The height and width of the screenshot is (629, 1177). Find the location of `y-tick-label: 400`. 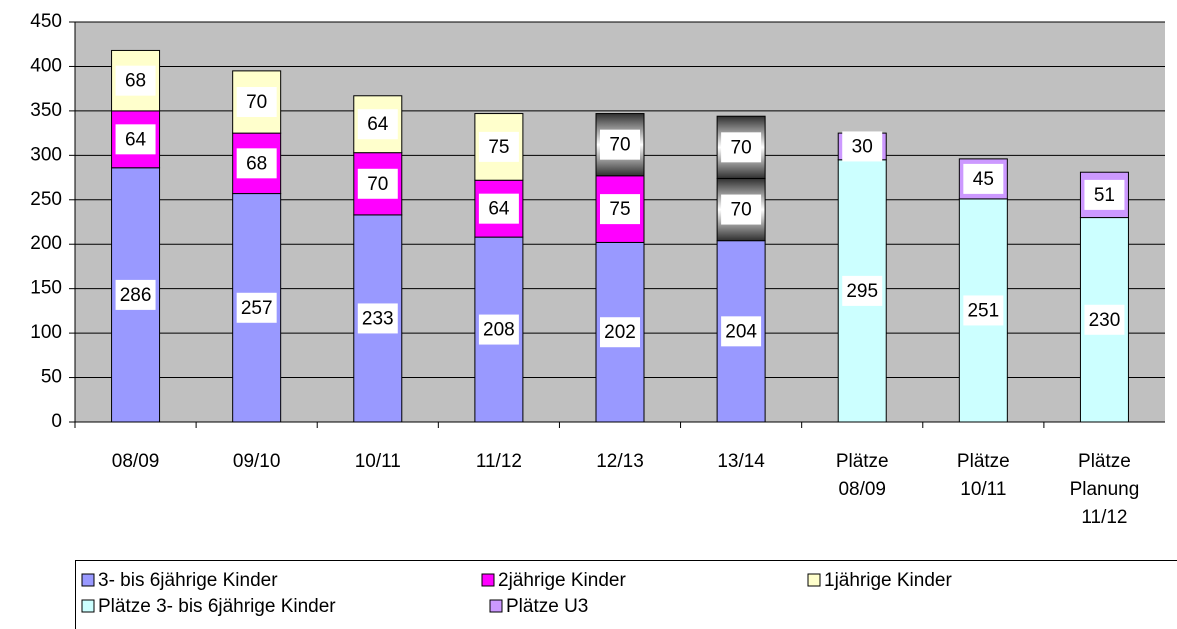

y-tick-label: 400 is located at coordinates (46, 65).